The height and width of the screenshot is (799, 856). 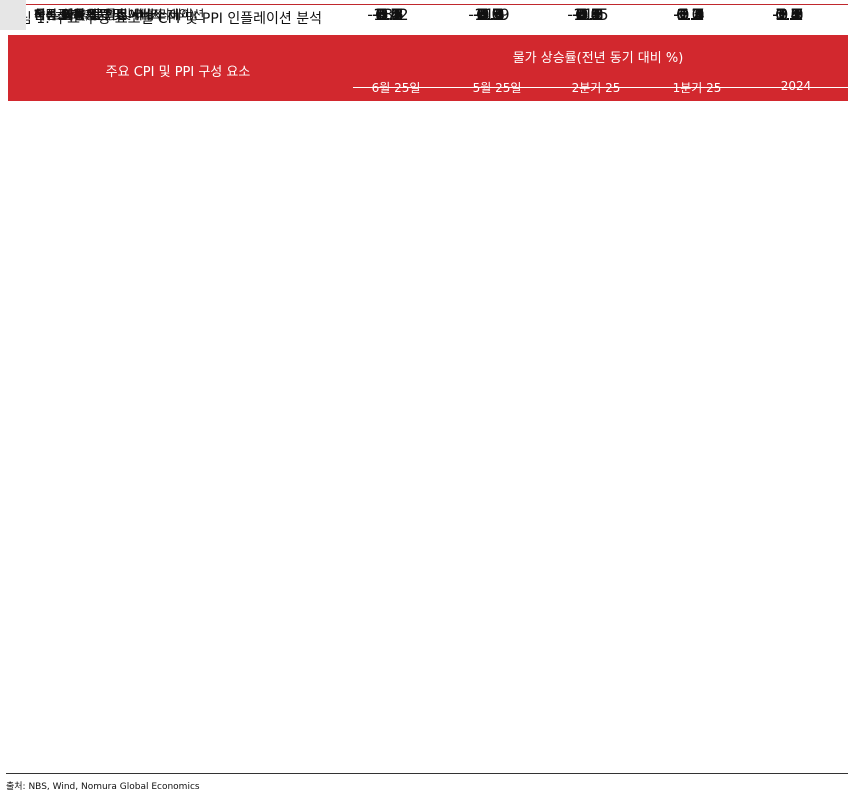 I want to click on cell-value: 0.0, so click(x=588, y=14).